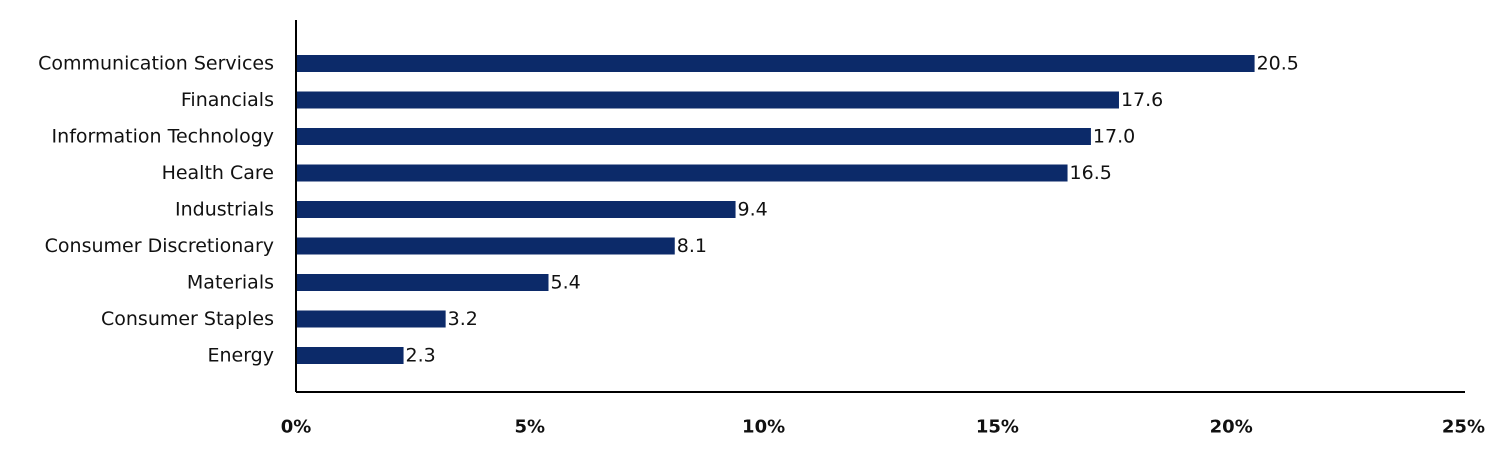 The width and height of the screenshot is (1512, 468). I want to click on category-label-0: Communication Services, so click(156, 64).